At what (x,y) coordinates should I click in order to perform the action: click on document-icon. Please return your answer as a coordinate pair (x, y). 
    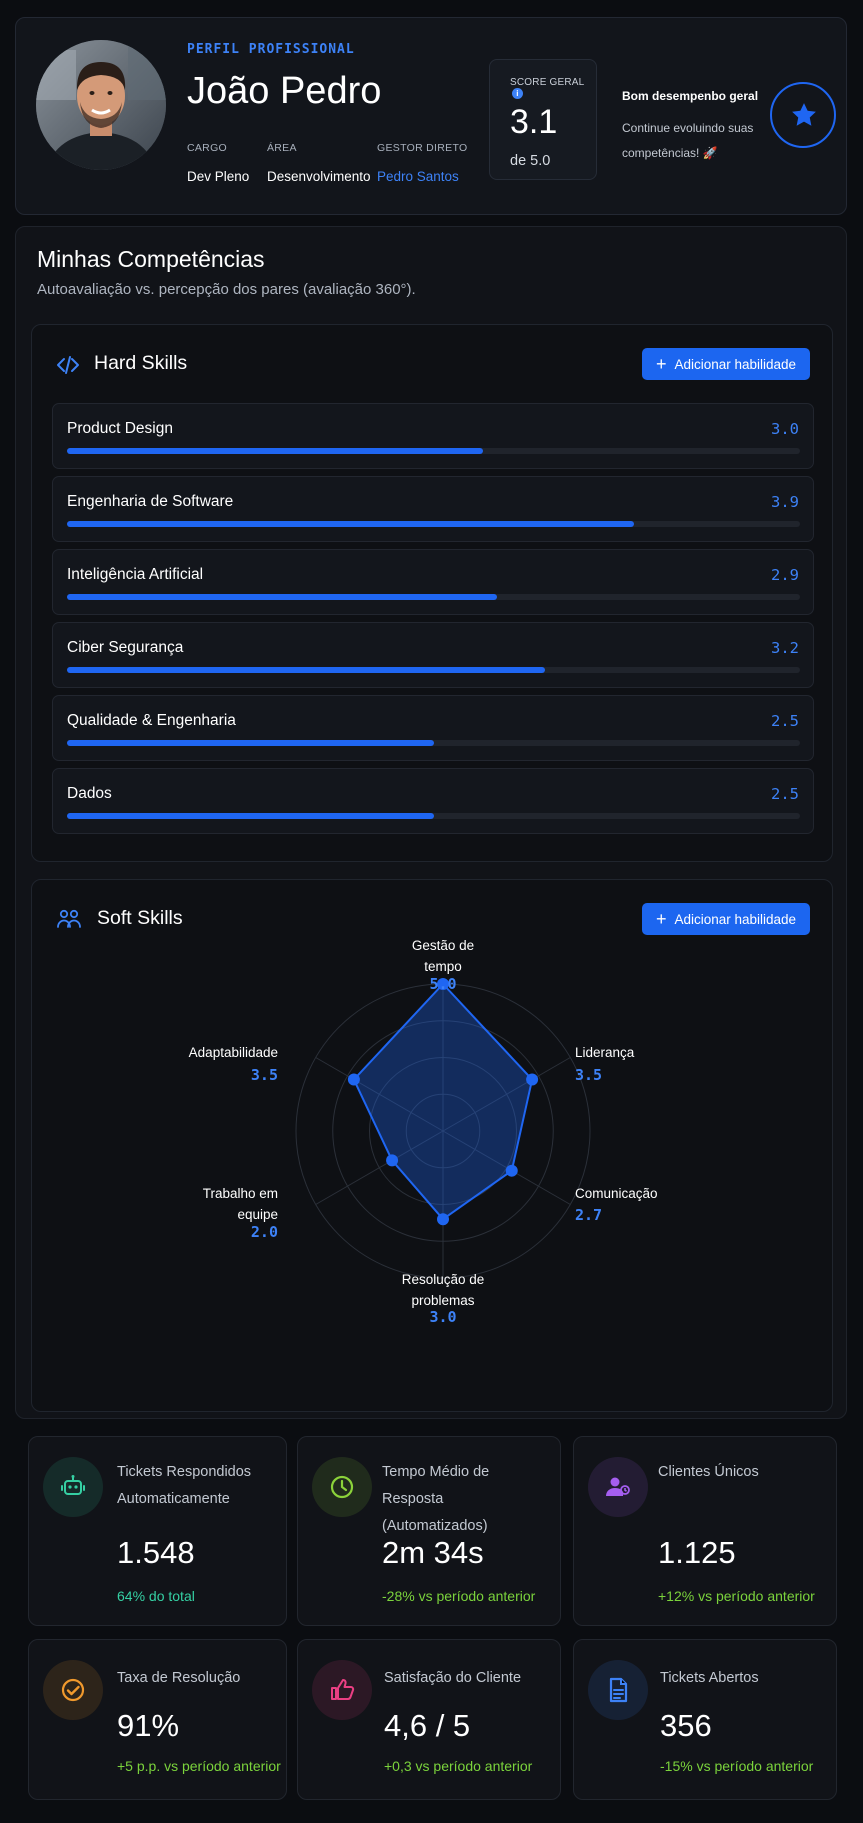
    Looking at the image, I should click on (618, 1690).